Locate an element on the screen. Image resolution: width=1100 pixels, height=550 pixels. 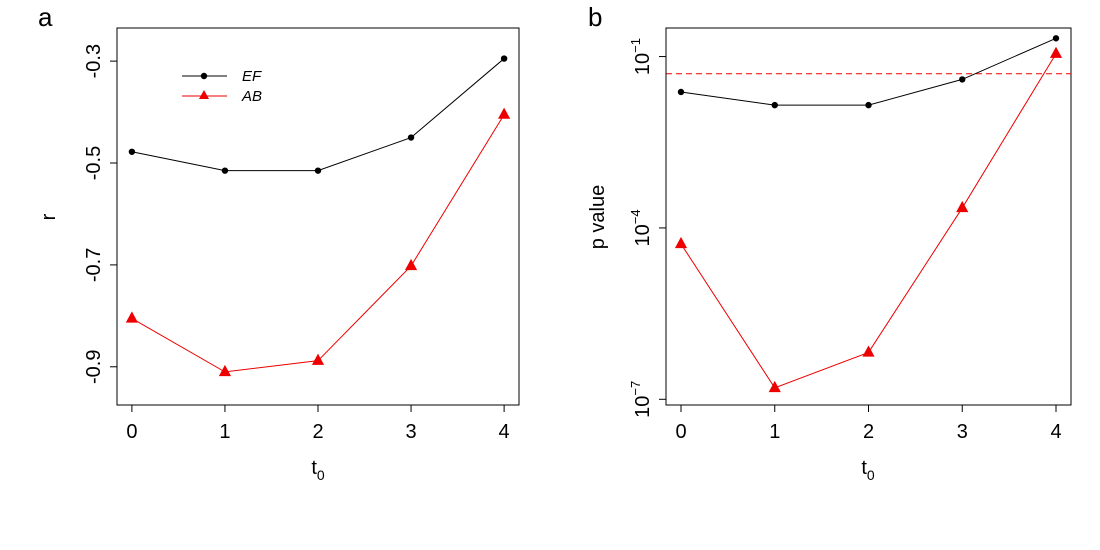
legend-ef-marker is located at coordinates (204, 76).